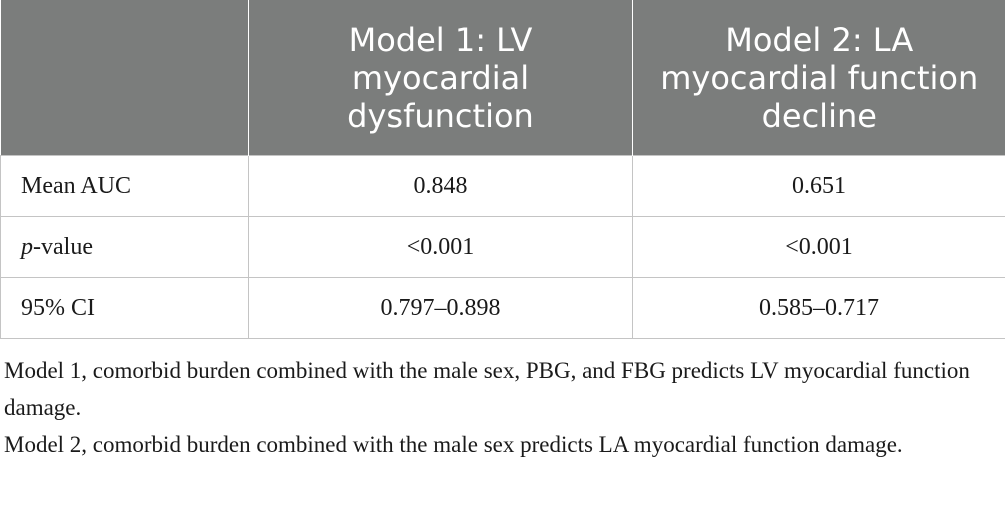  I want to click on header-cell-empty, so click(124, 78).